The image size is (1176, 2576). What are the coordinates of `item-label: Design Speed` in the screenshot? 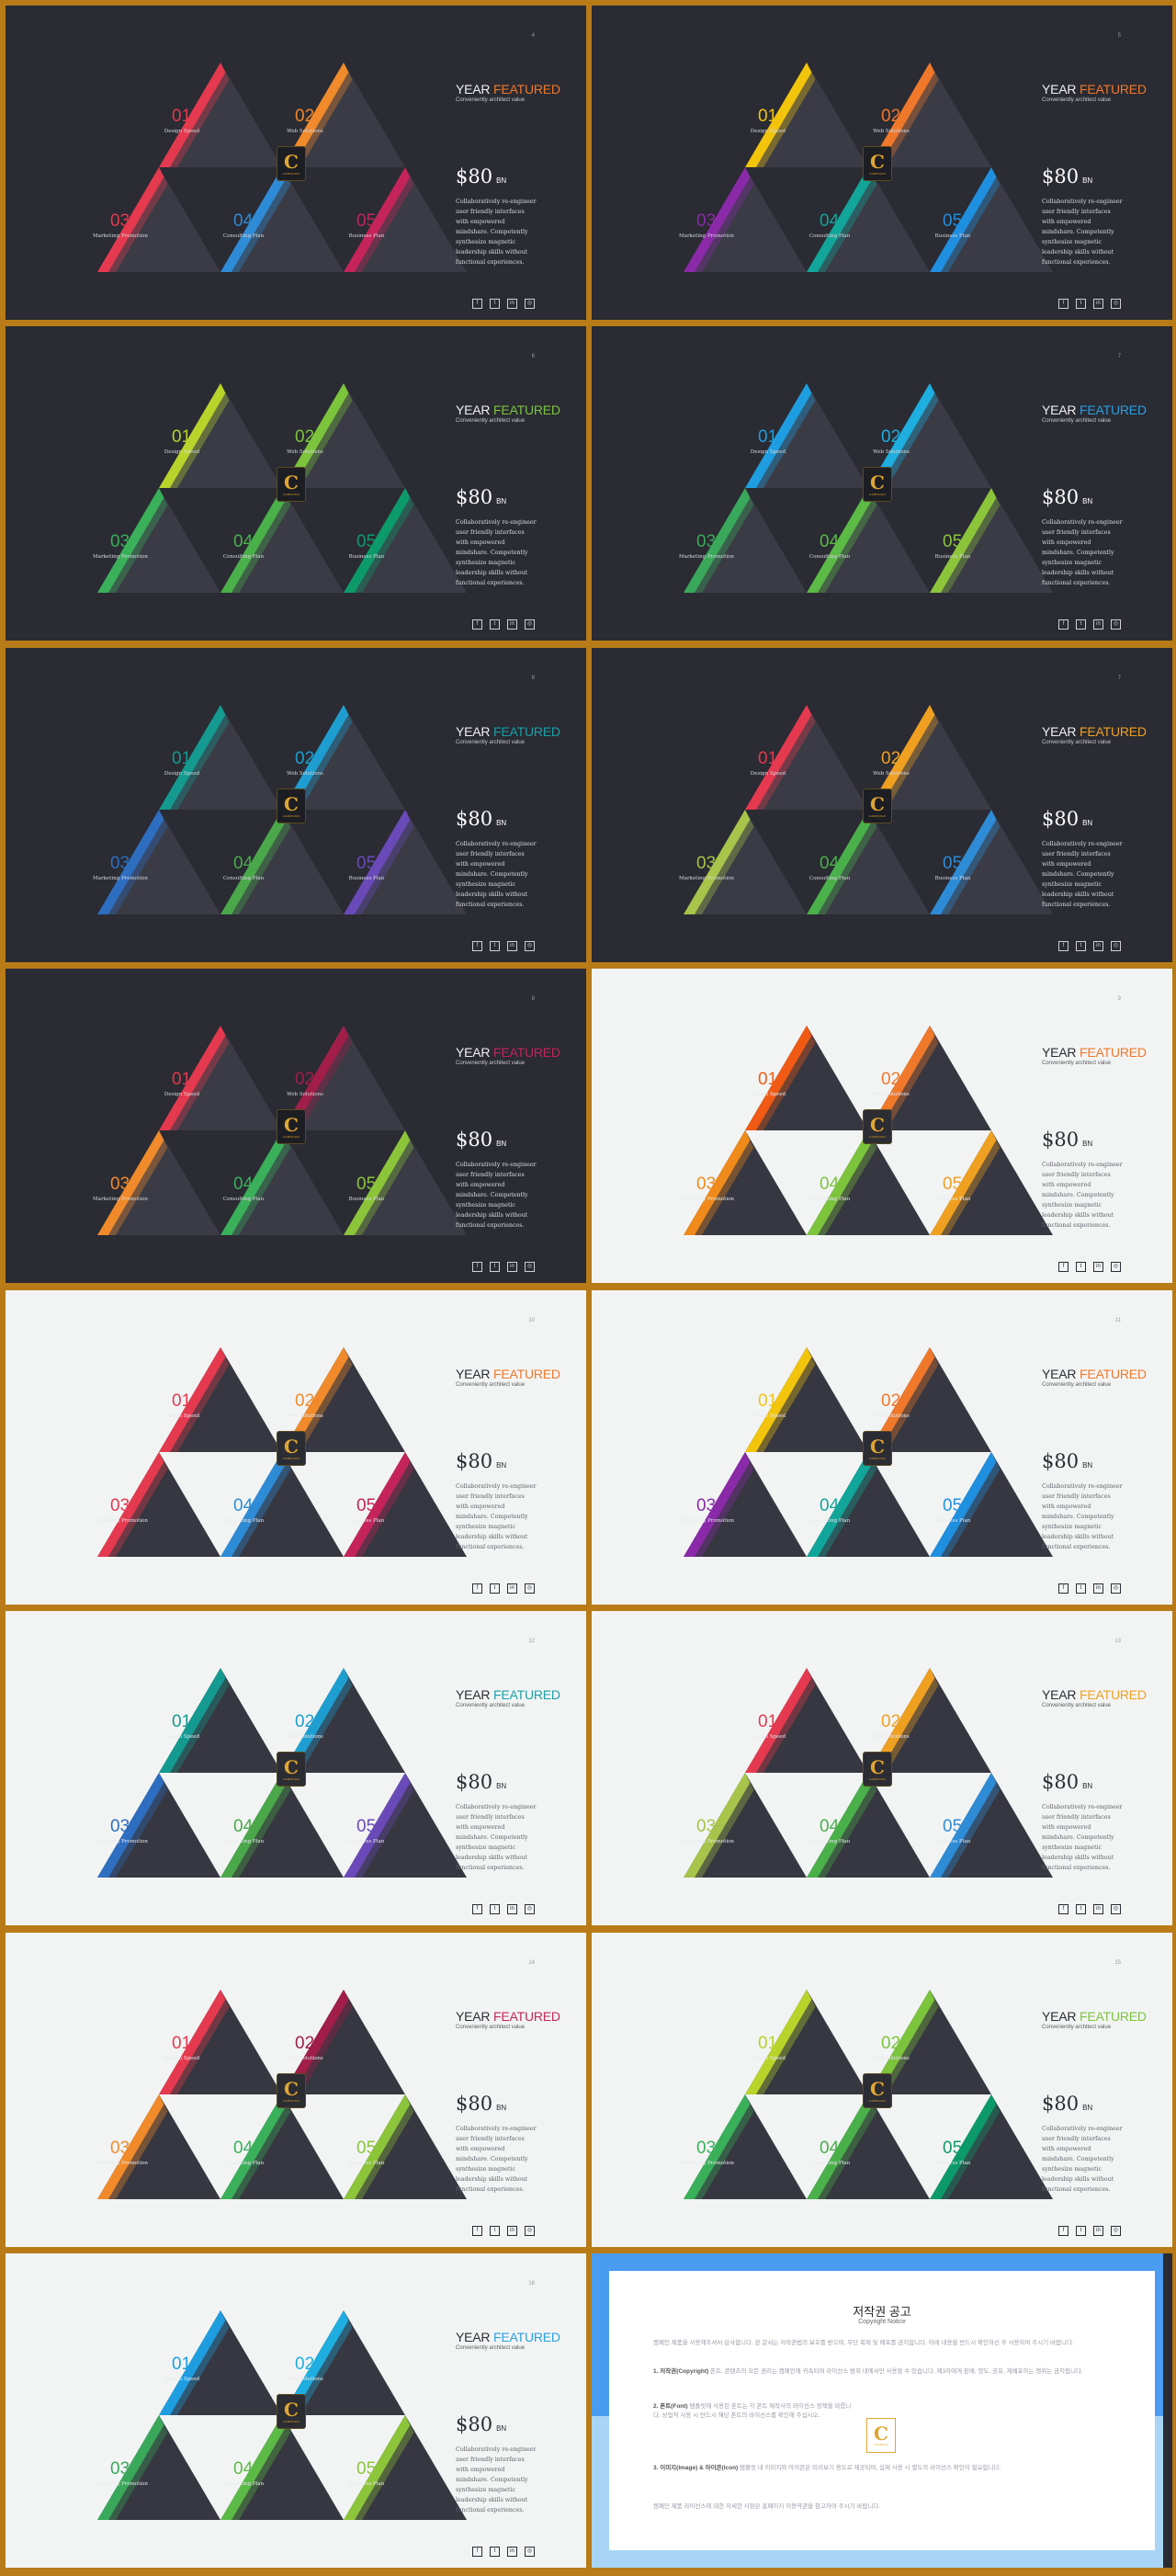 It's located at (182, 452).